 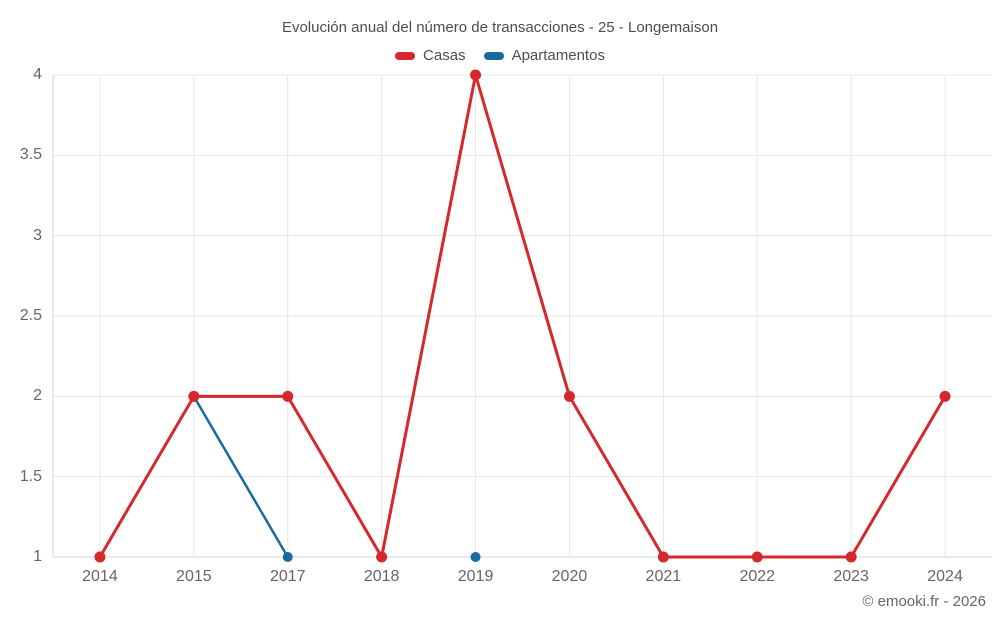 What do you see at coordinates (100, 557) in the screenshot?
I see `point-casas-2014` at bounding box center [100, 557].